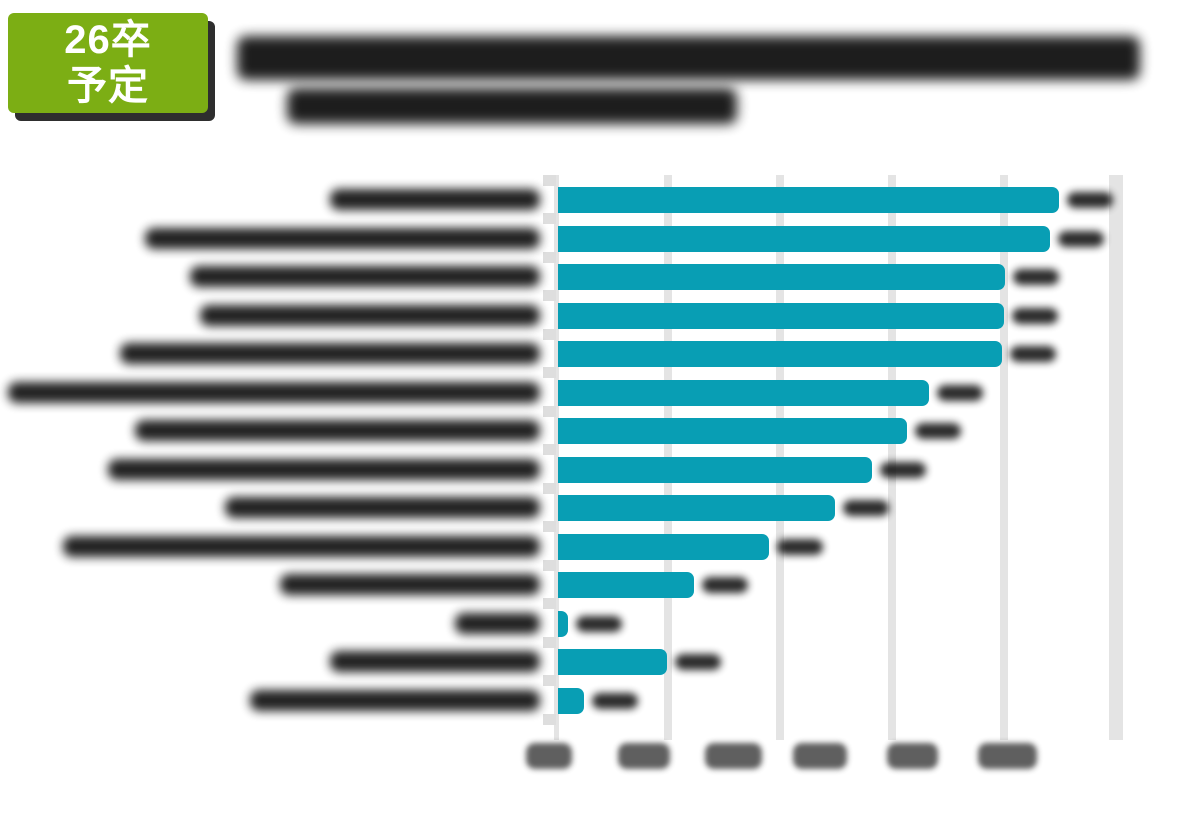  What do you see at coordinates (1116, 457) in the screenshot?
I see `gridline-100pct` at bounding box center [1116, 457].